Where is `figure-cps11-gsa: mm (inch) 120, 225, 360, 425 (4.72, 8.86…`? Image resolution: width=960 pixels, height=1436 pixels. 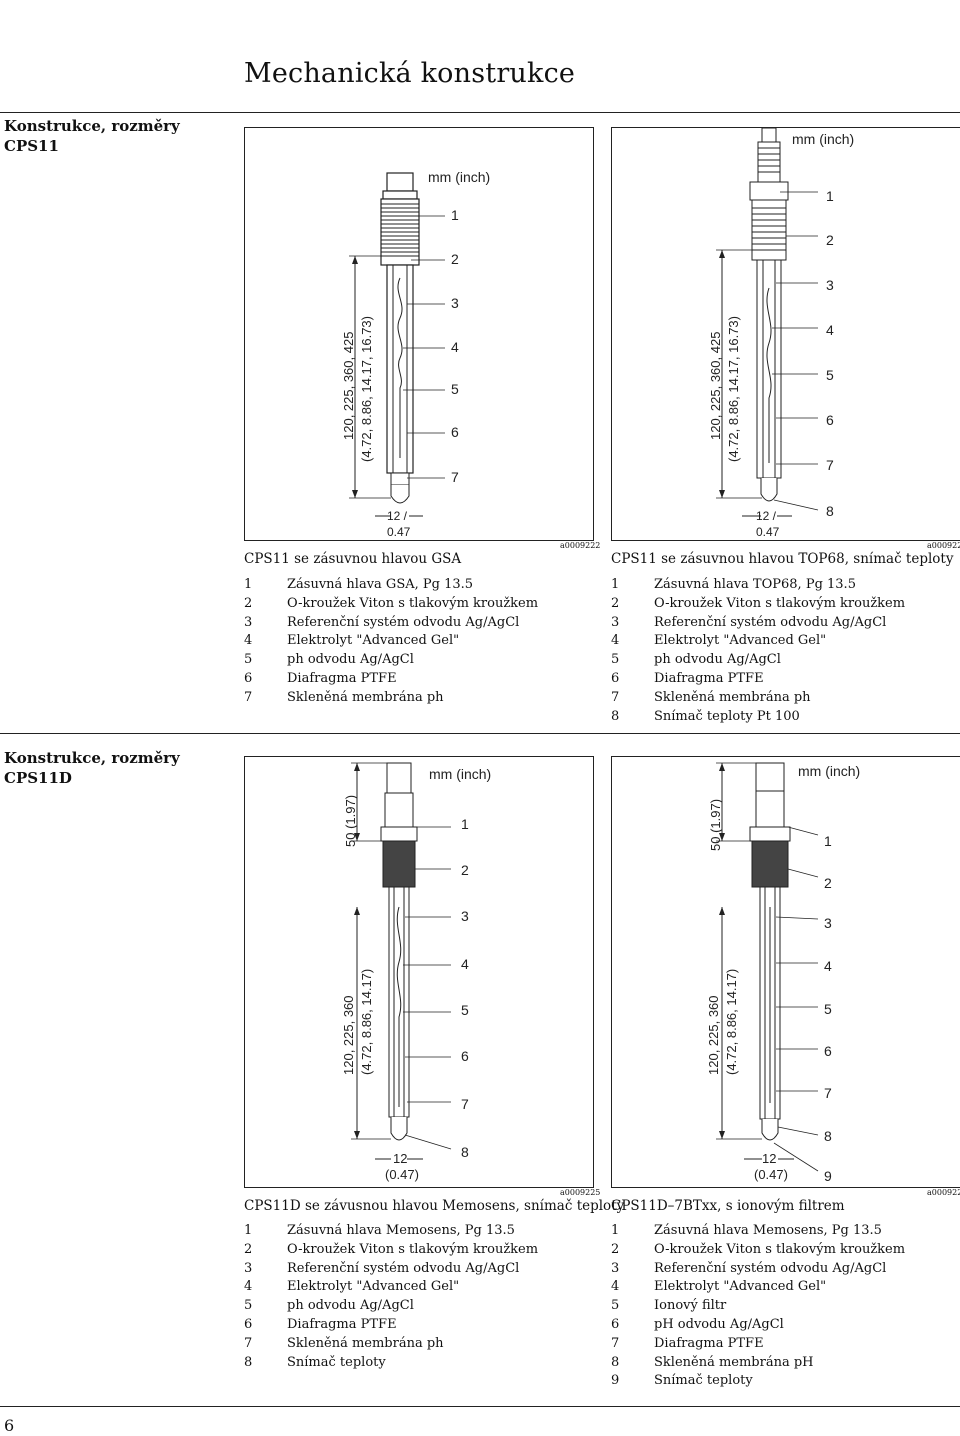
figure-cps11-gsa: mm (inch) 120, 225, 360, 425 (4.72, 8.86… is located at coordinates (419, 334).